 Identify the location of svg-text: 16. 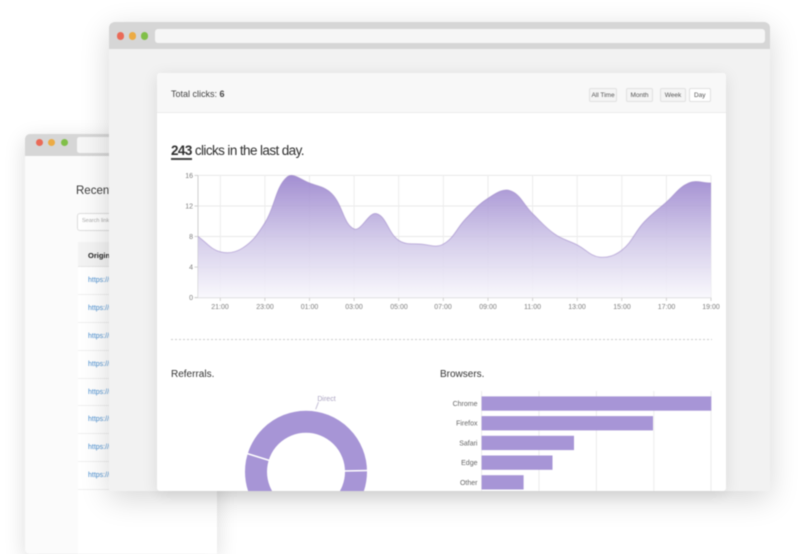
(189, 176).